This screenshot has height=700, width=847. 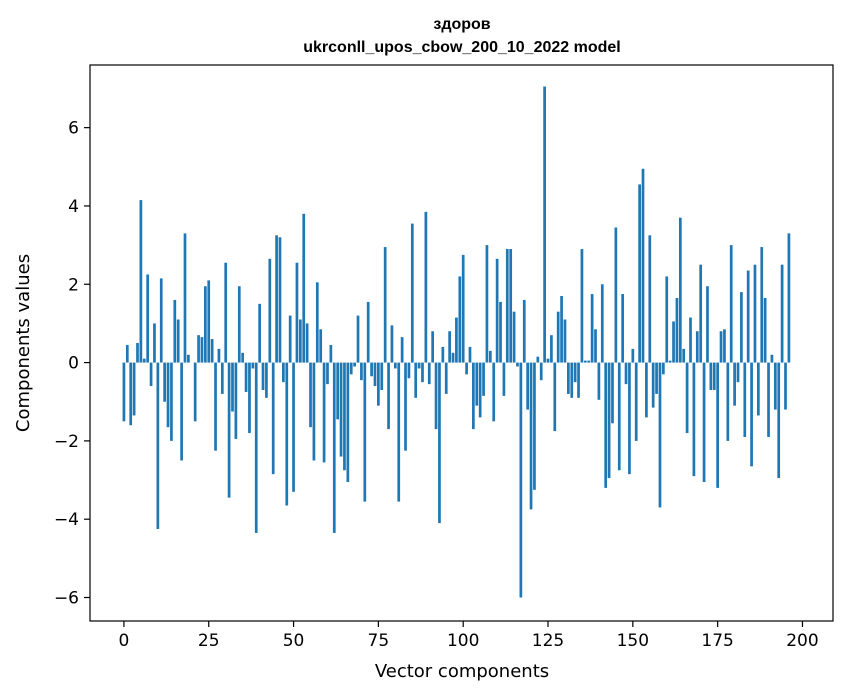 I want to click on x-tick-label: 0, so click(x=124, y=641).